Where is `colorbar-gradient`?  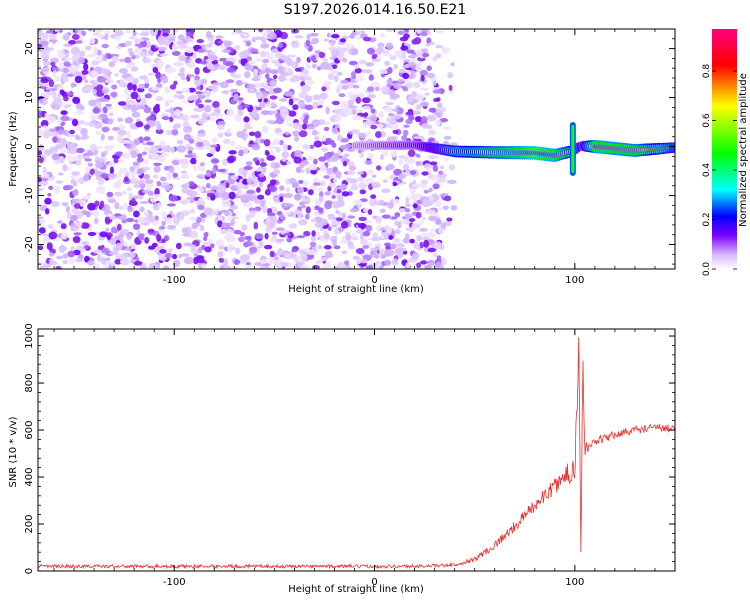 colorbar-gradient is located at coordinates (724, 149).